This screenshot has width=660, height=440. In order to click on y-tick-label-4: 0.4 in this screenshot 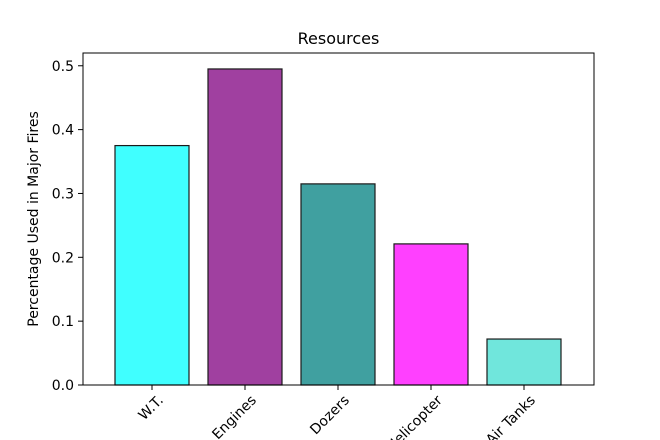, I will do `click(63, 131)`.